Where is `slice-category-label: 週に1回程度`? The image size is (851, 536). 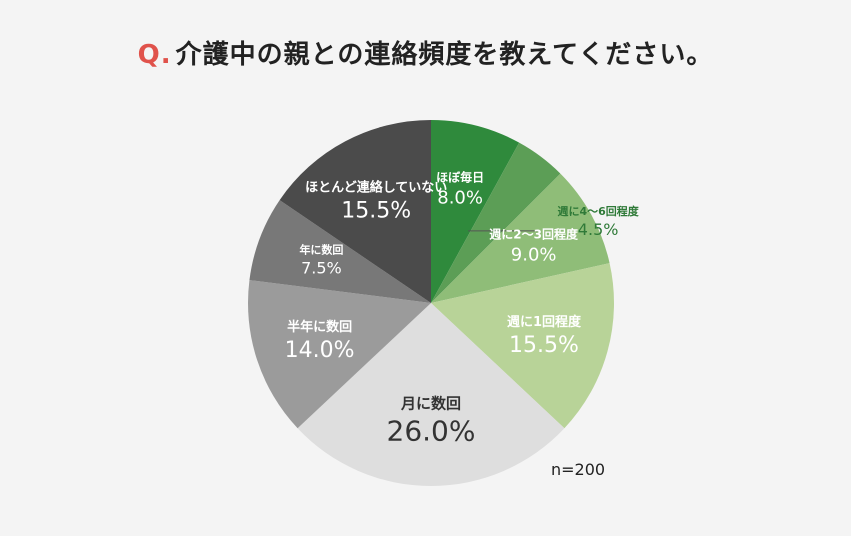 slice-category-label: 週に1回程度 is located at coordinates (544, 322).